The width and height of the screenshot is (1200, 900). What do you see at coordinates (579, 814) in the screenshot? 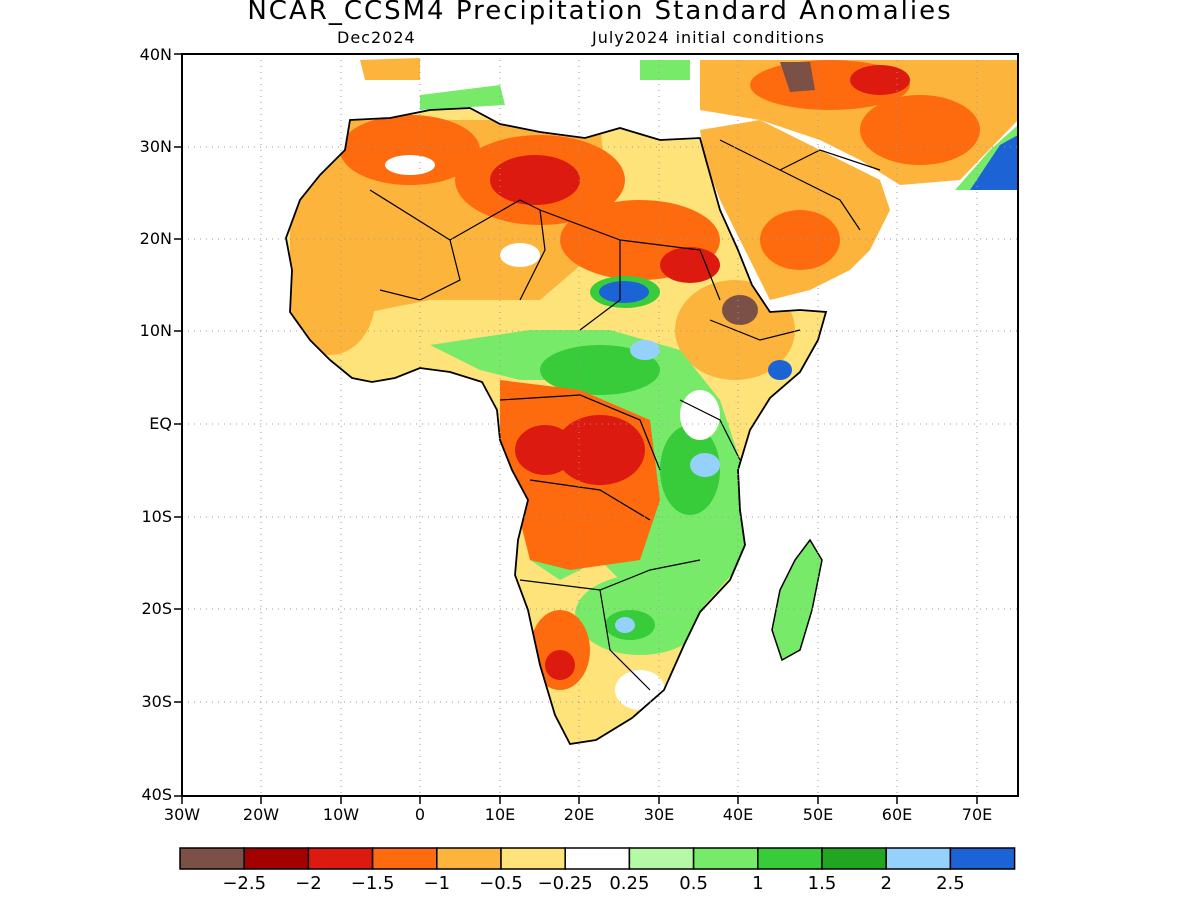
I see `lon-label: 20E` at bounding box center [579, 814].